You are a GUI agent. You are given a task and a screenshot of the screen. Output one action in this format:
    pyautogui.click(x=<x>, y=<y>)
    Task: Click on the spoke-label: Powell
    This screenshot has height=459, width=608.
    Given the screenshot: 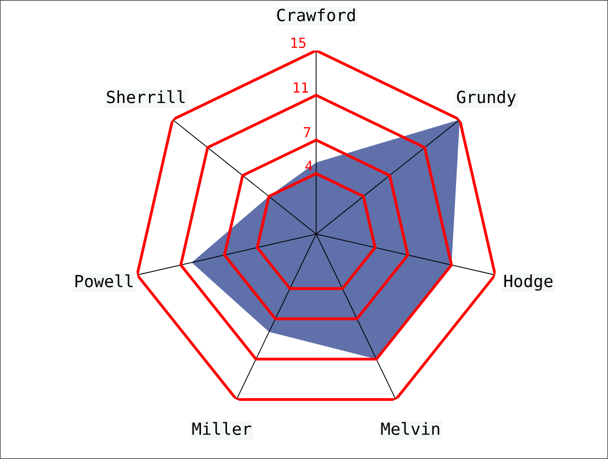 What is the action you would take?
    pyautogui.click(x=103, y=281)
    